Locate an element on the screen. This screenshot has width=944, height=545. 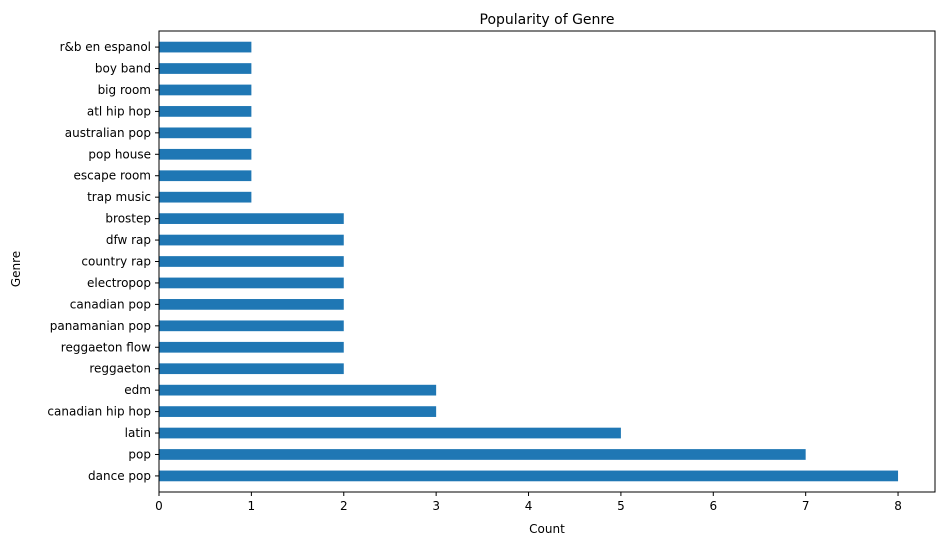
y-tick-label: pop is located at coordinates (139, 454).